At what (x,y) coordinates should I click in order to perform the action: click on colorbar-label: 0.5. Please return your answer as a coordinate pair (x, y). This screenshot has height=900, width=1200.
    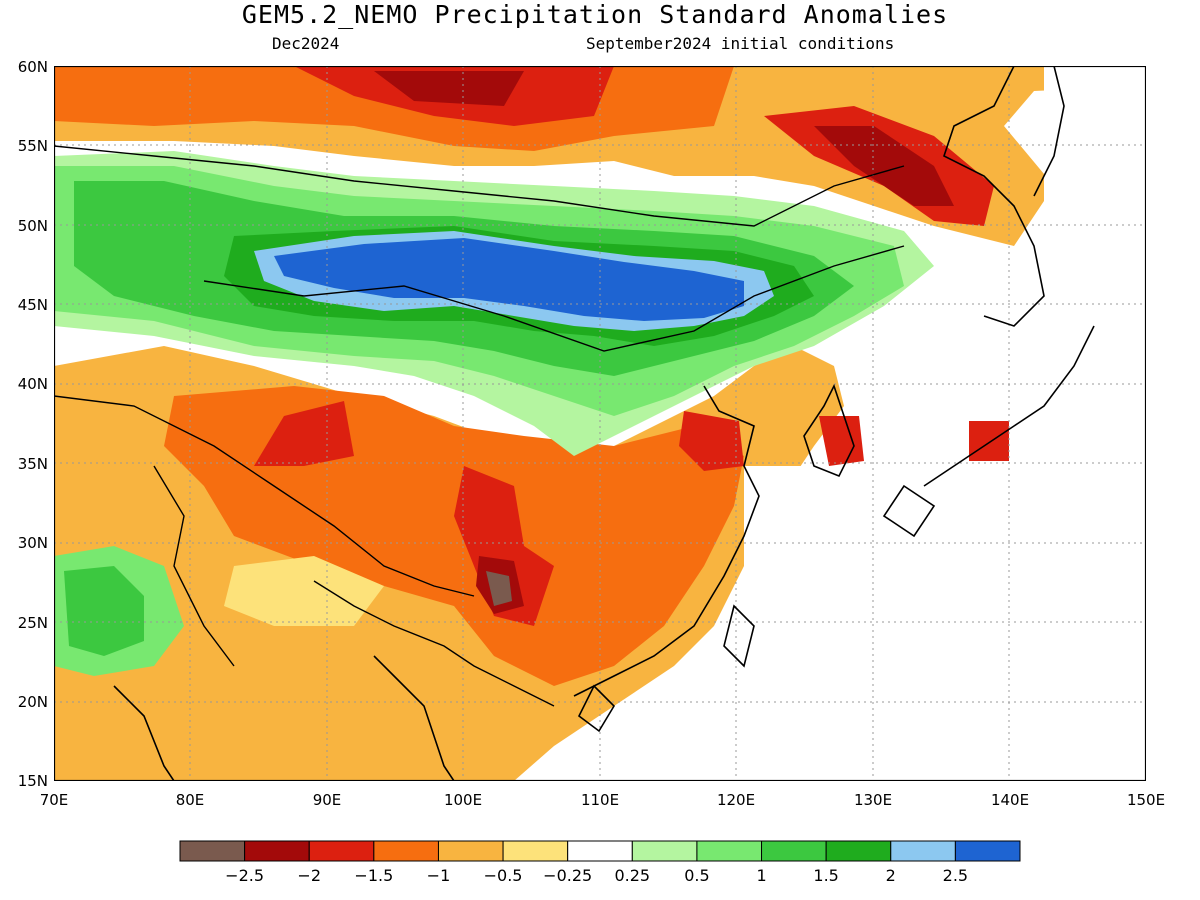
    Looking at the image, I should click on (697, 875).